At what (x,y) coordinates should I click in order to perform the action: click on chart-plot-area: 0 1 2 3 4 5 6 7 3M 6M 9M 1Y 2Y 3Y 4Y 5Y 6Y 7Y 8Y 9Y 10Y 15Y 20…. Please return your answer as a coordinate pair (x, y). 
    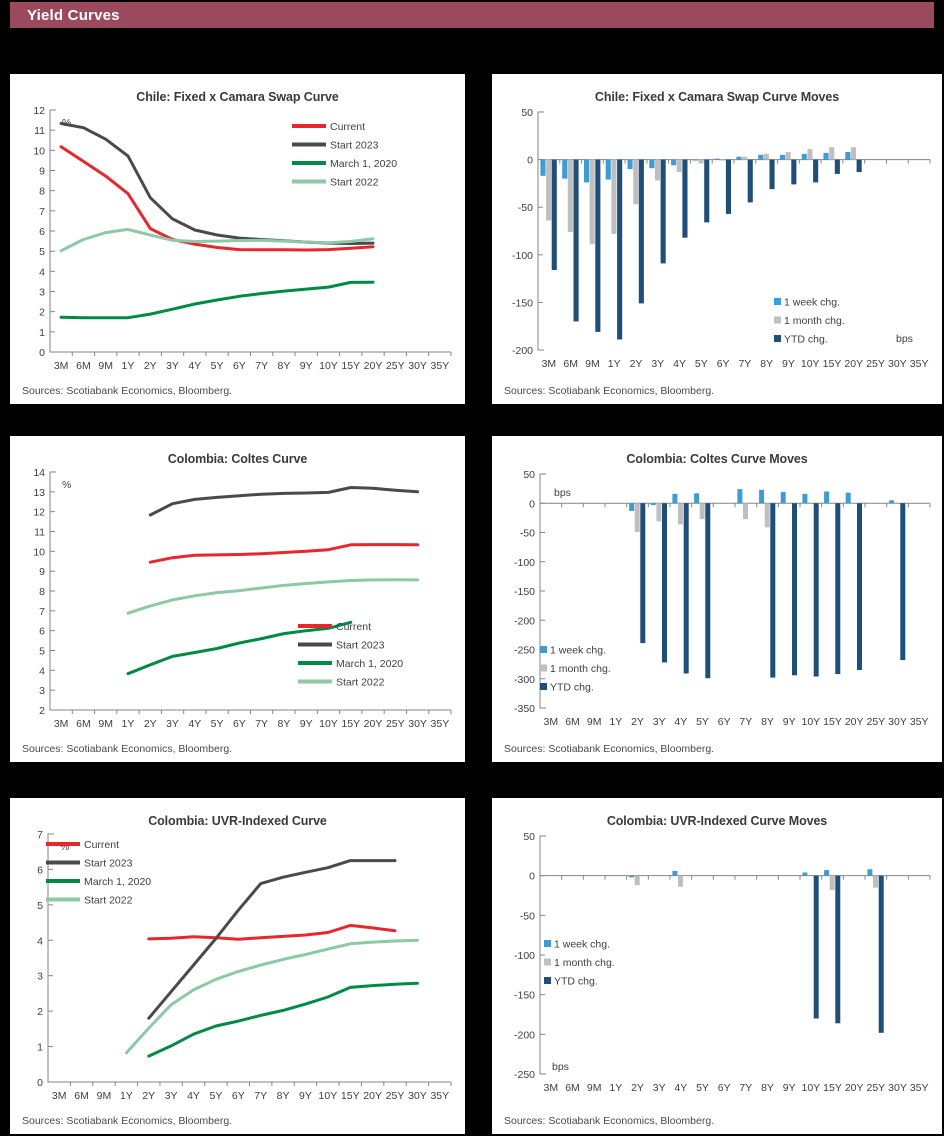
    Looking at the image, I should click on (237, 981).